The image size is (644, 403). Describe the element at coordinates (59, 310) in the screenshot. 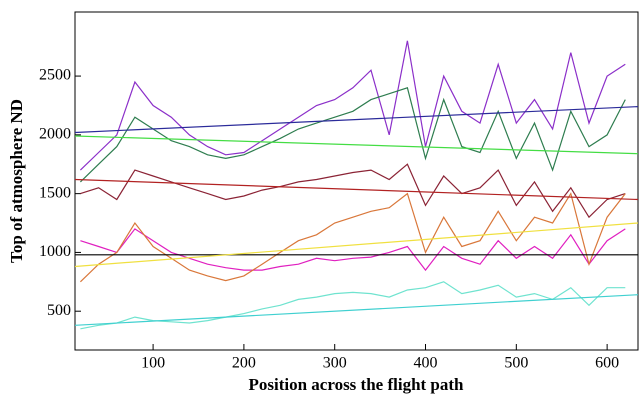

I see `y-tick-label: 500` at that location.